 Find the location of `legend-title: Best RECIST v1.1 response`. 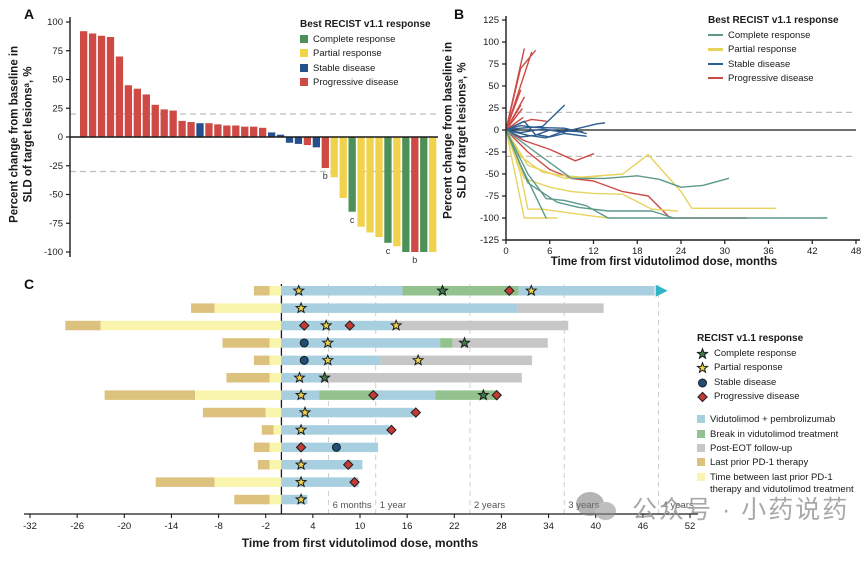

legend-title: Best RECIST v1.1 response is located at coordinates (365, 24).